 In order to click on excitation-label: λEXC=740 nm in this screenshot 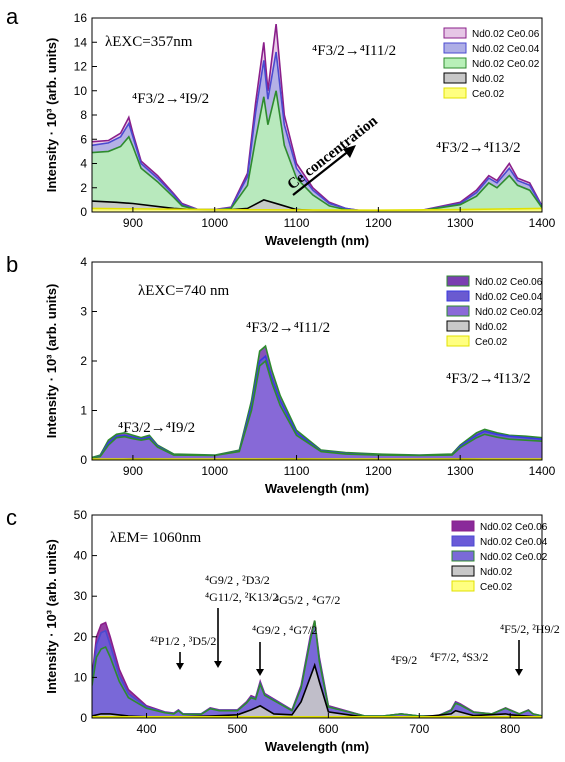, I will do `click(183, 291)`.